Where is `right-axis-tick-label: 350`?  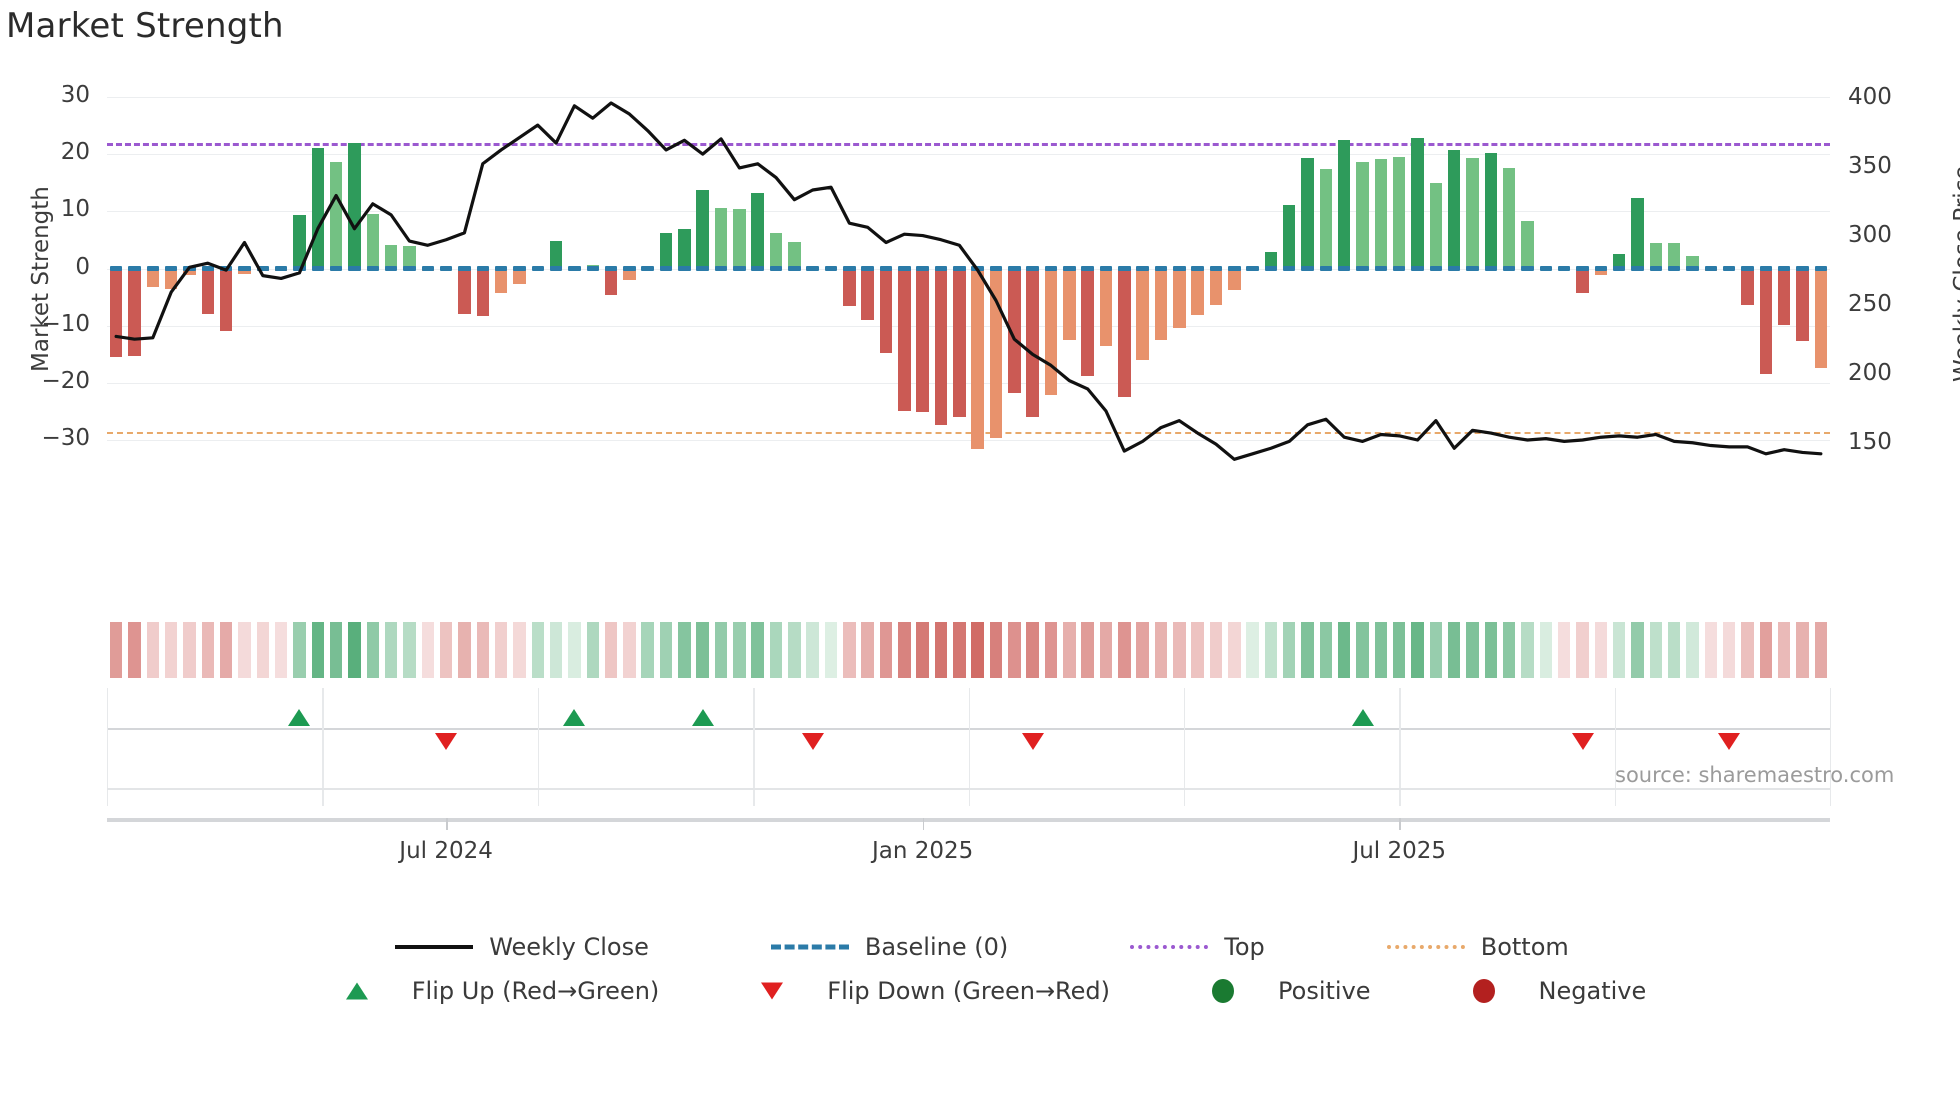
right-axis-tick-label: 350 is located at coordinates (1870, 165).